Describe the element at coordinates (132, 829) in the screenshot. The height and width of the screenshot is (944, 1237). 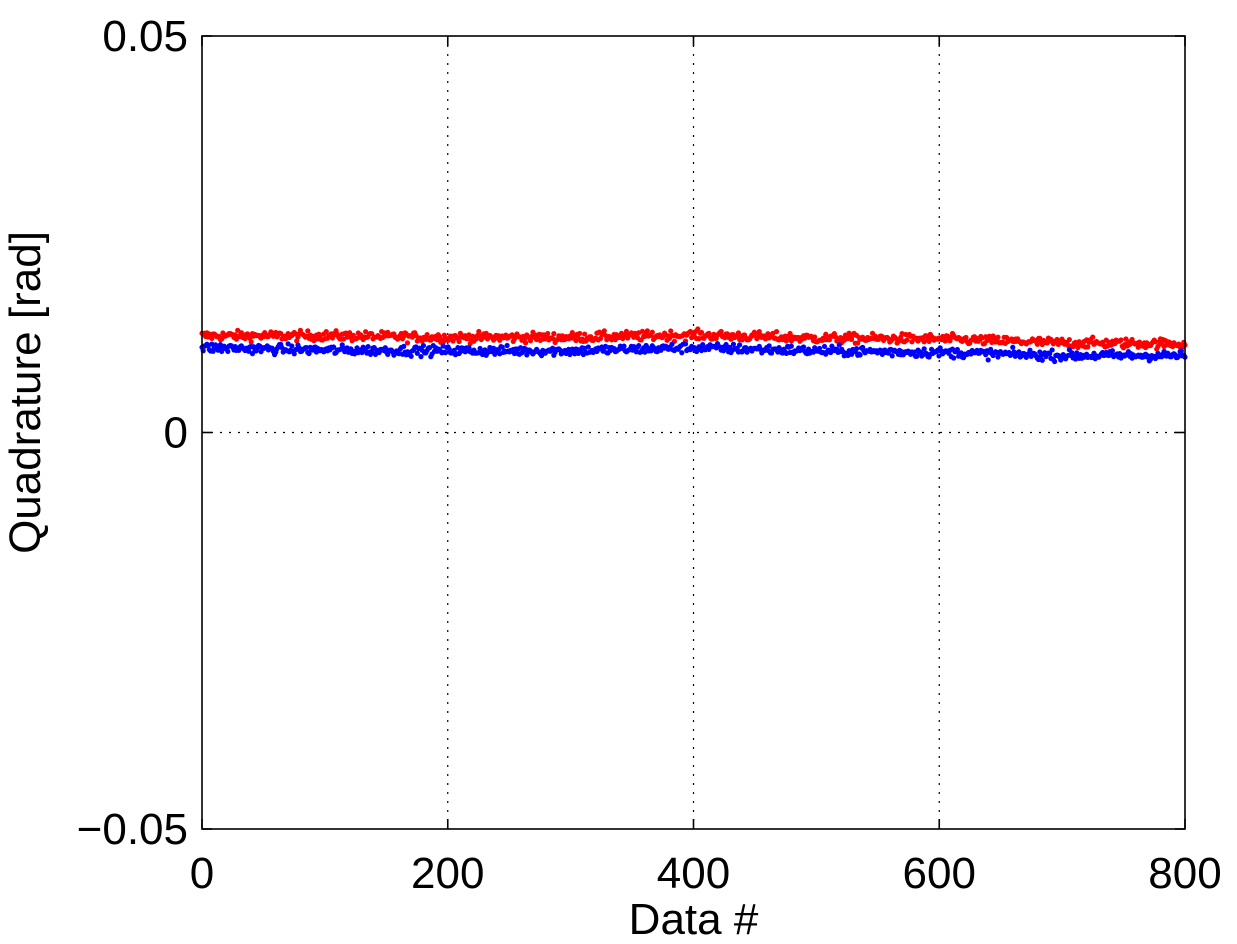
I see `y-tick-label: −0.05` at that location.